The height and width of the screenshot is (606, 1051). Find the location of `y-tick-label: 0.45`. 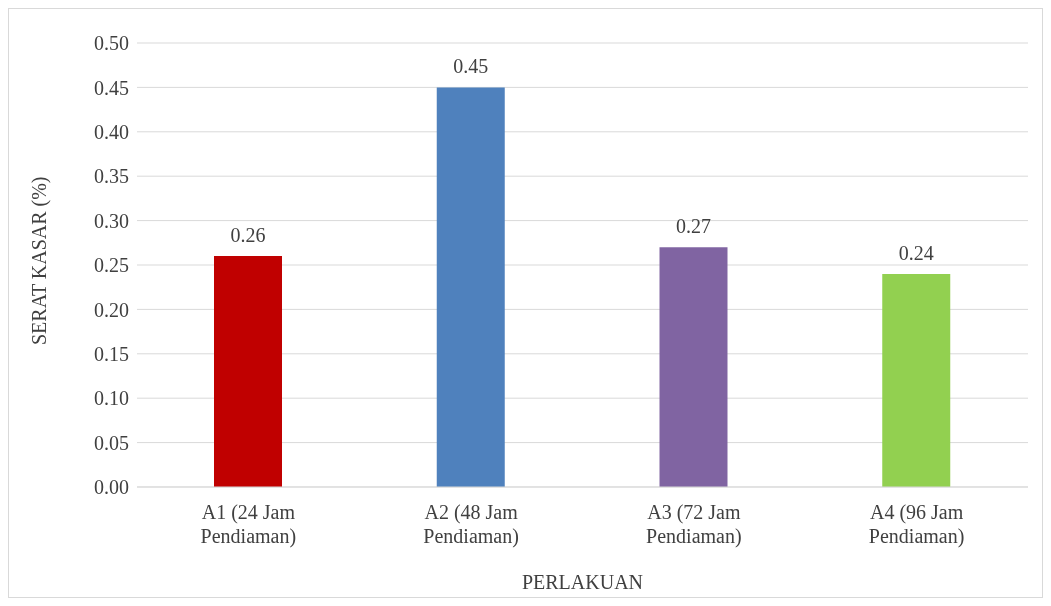

y-tick-label: 0.45 is located at coordinates (111, 87).